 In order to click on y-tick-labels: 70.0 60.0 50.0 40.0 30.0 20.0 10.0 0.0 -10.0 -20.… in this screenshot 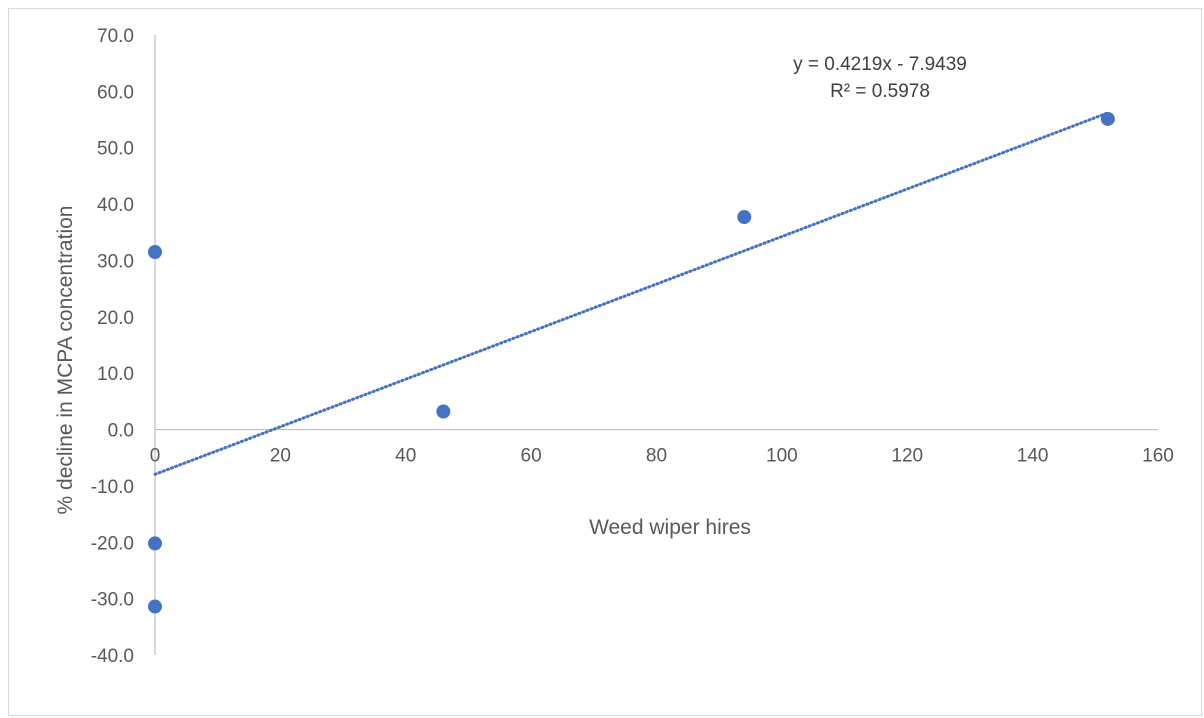, I will do `click(112, 346)`.